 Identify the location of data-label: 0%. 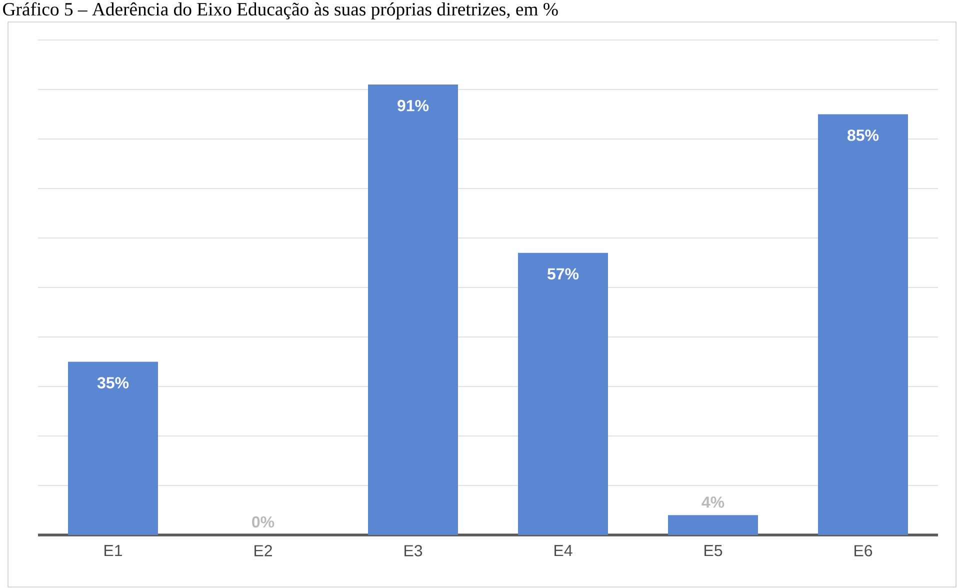
(263, 522).